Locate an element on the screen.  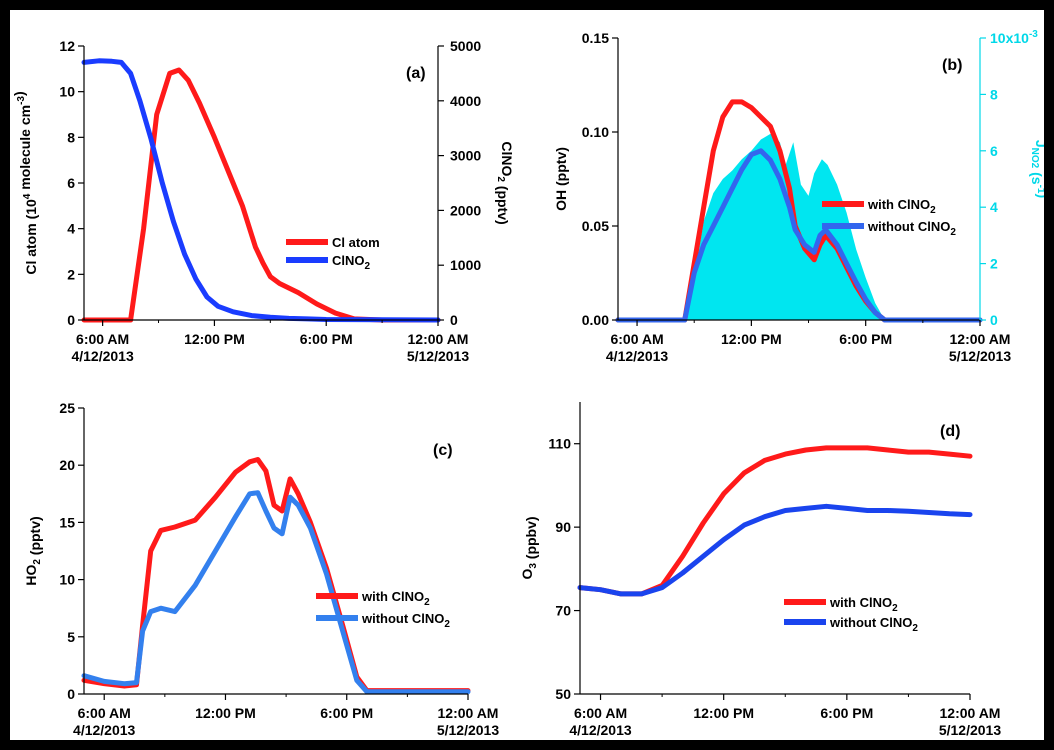
panel-label: (c) is located at coordinates (443, 450).